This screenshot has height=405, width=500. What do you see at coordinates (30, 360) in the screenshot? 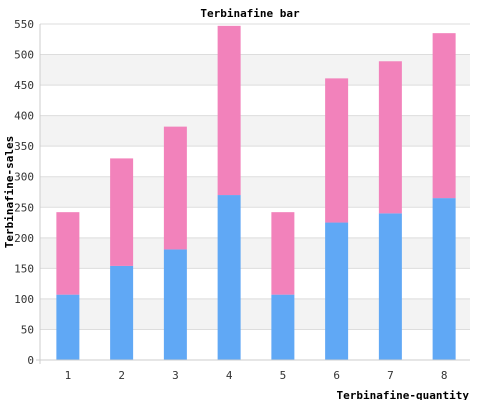
I see `y-tick-label: 0` at bounding box center [30, 360].